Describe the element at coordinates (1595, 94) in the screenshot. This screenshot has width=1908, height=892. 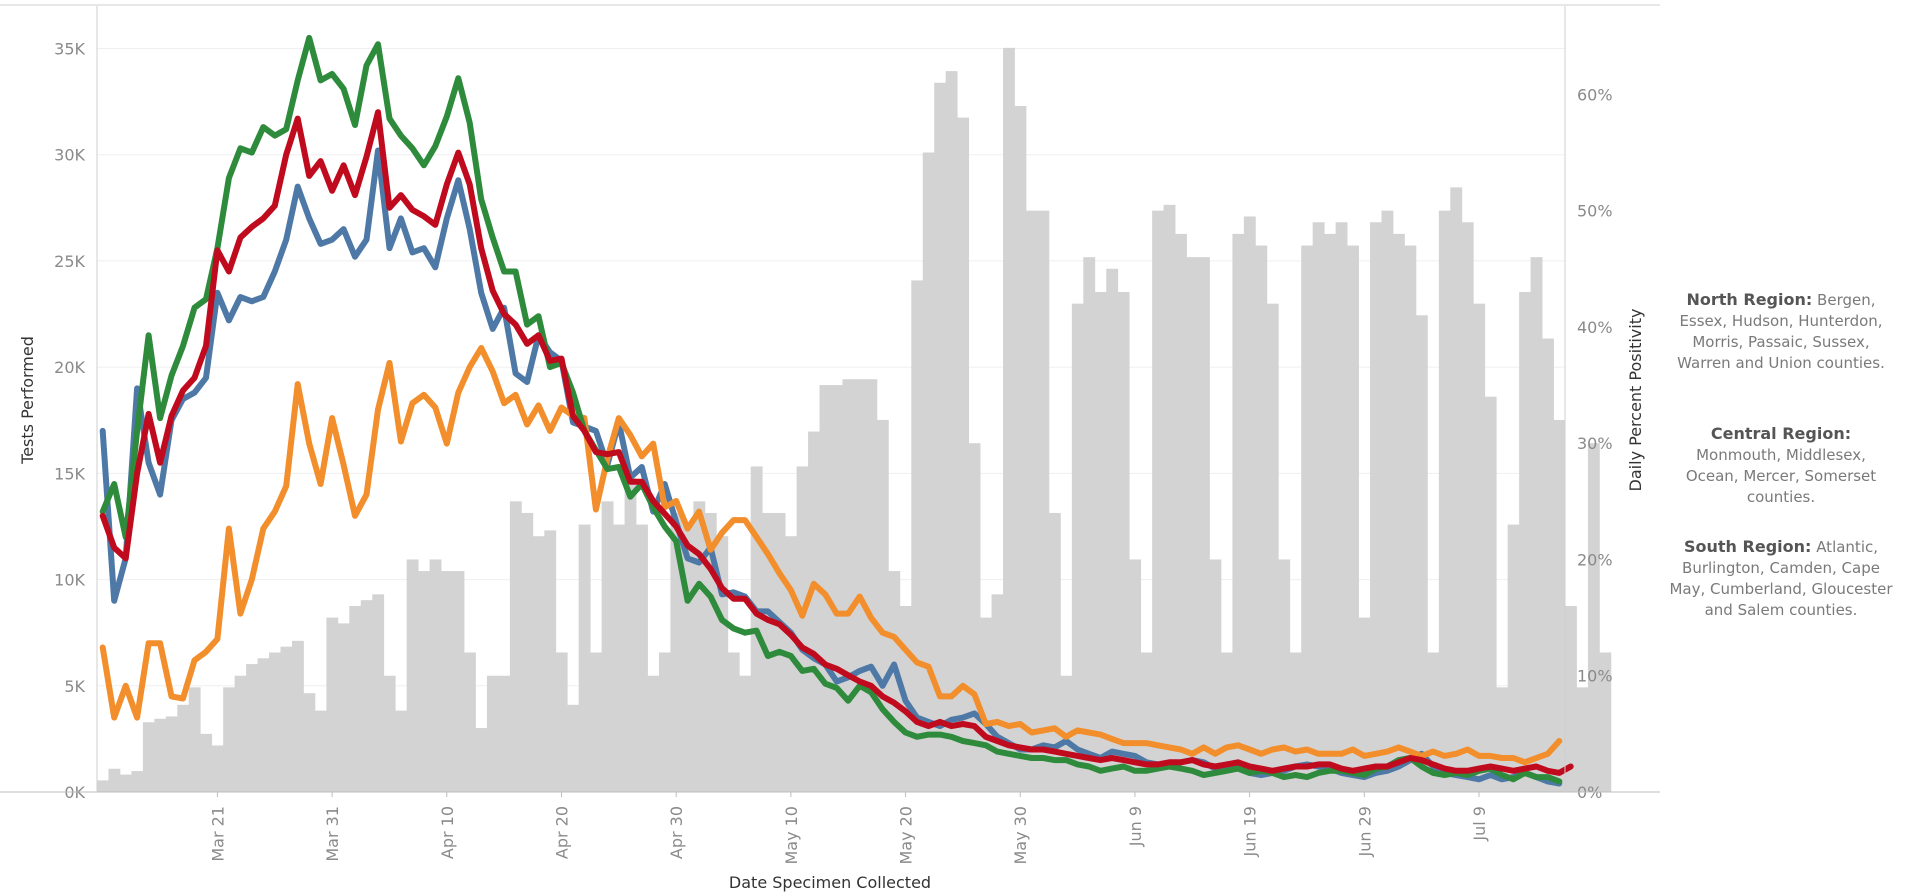
I see `y-right-tick-60%: 60%` at that location.